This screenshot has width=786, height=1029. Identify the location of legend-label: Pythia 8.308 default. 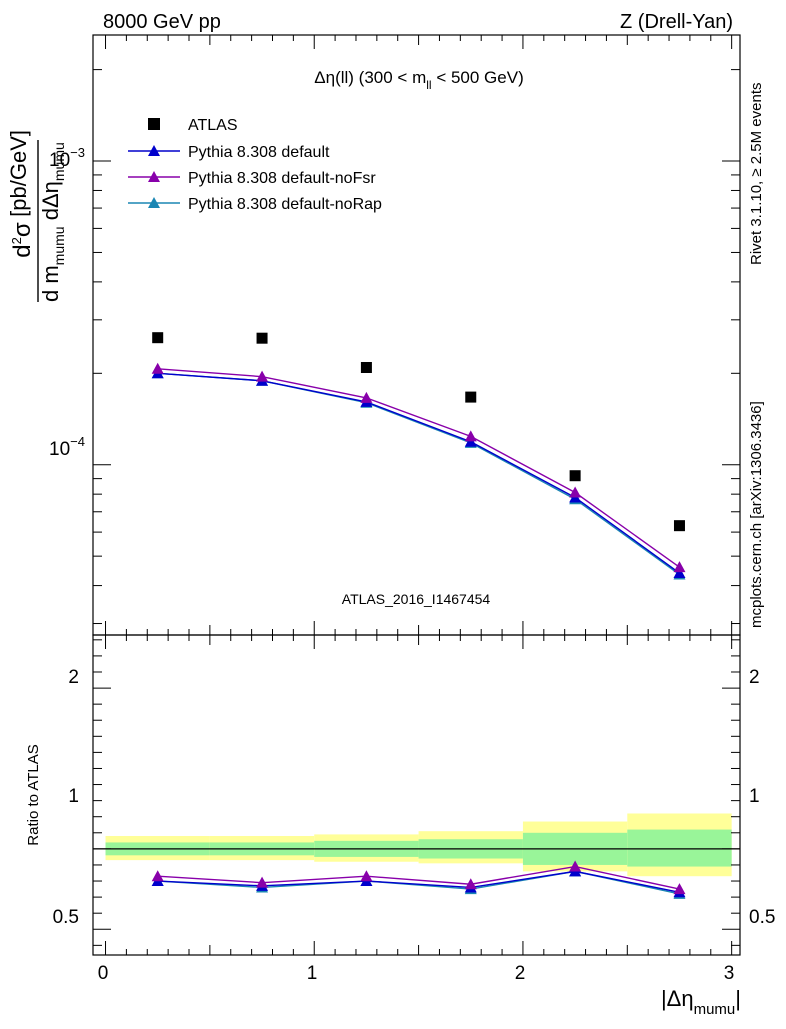
(259, 152).